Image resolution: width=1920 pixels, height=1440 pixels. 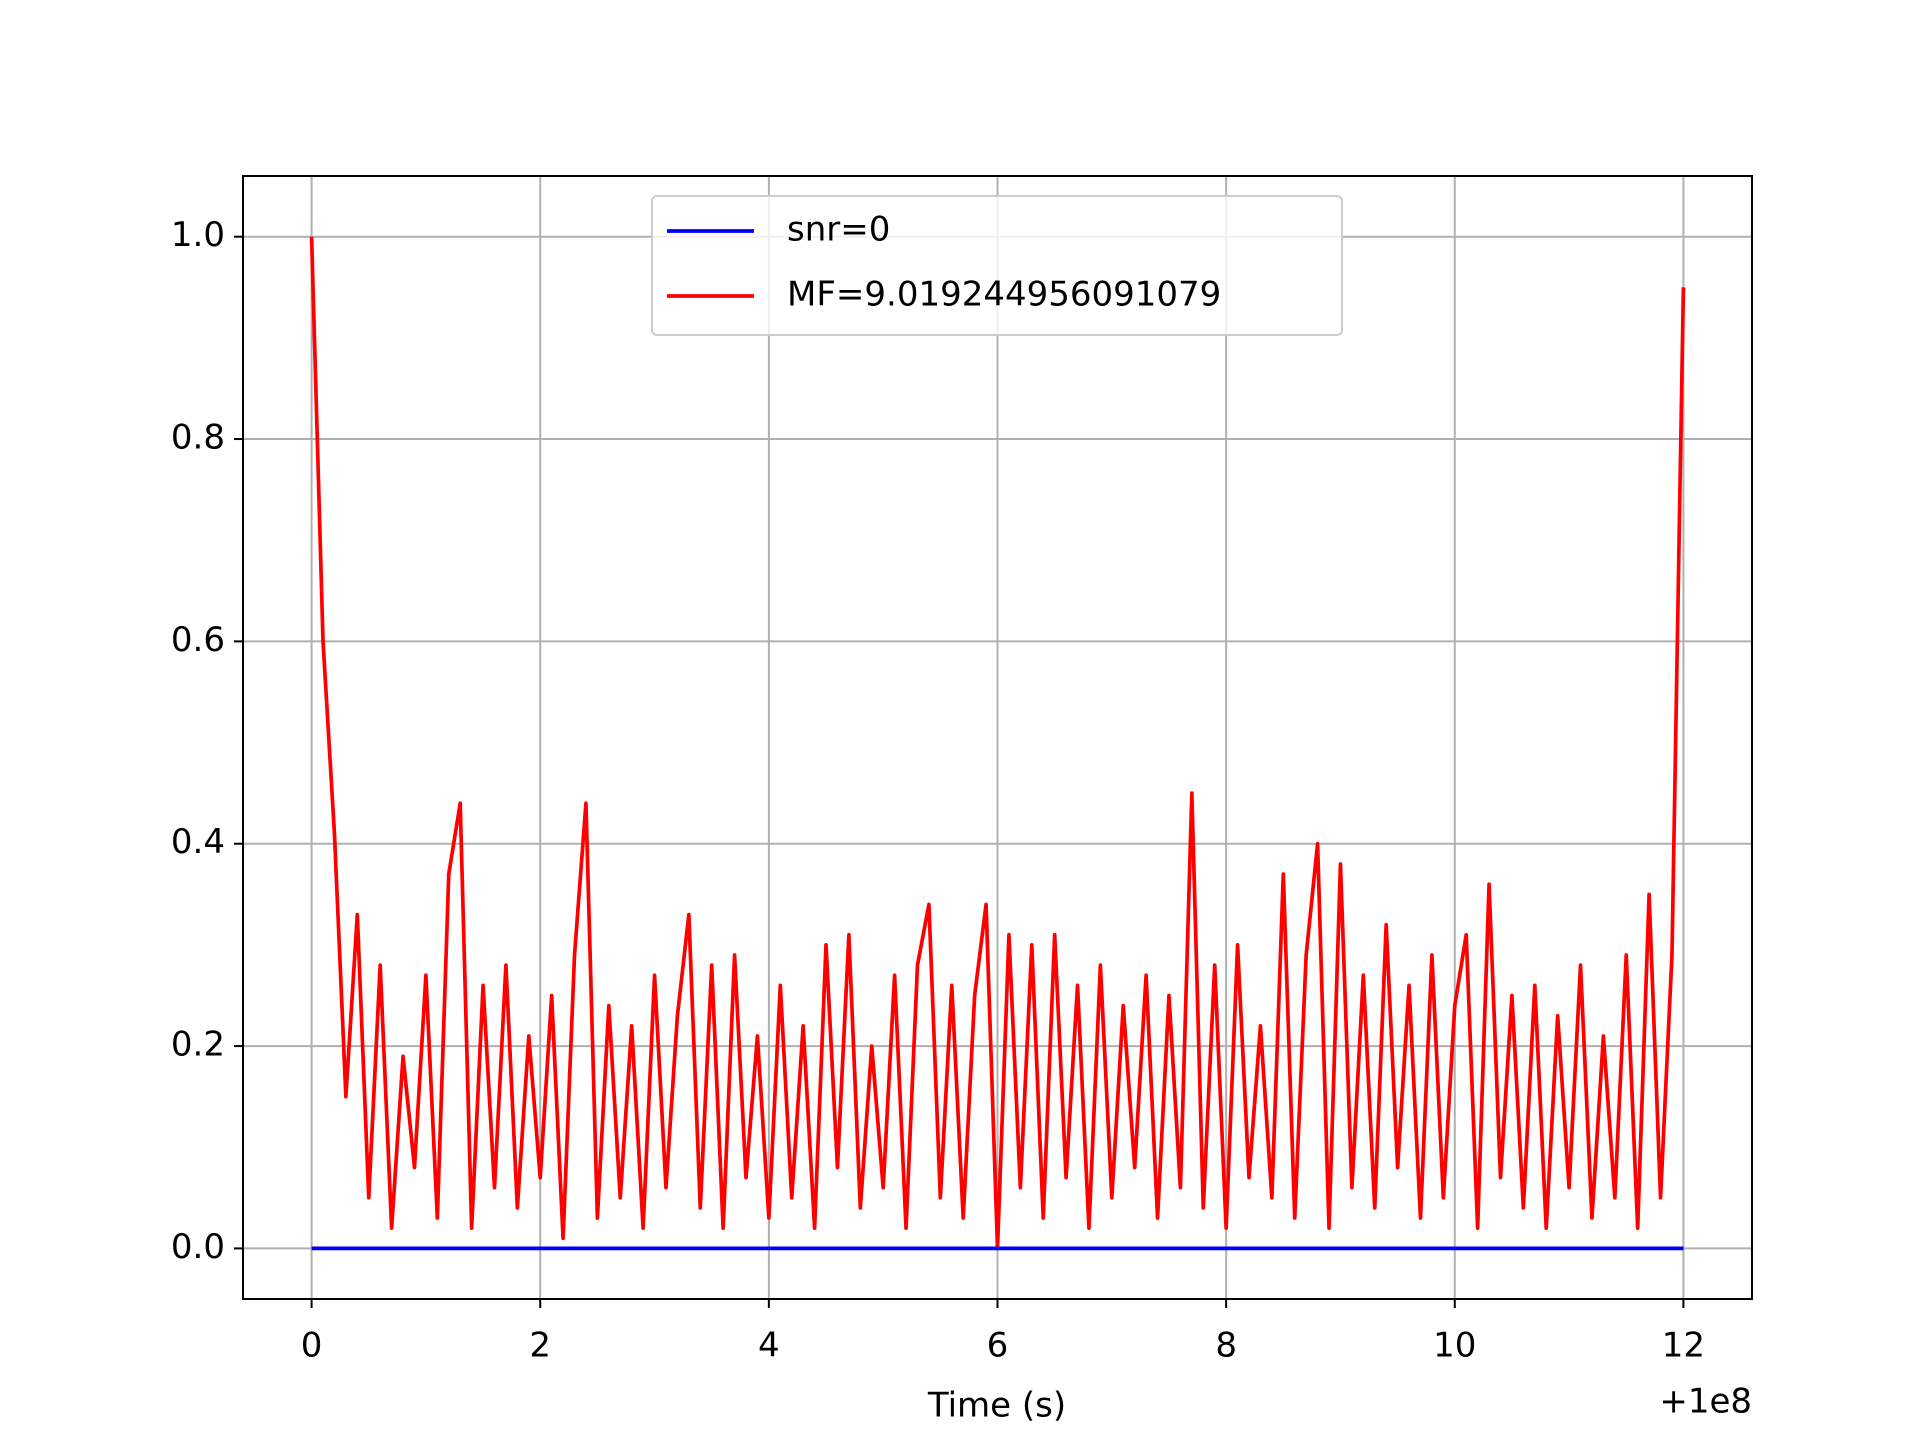 What do you see at coordinates (540, 1346) in the screenshot?
I see `x-tick-label: 2` at bounding box center [540, 1346].